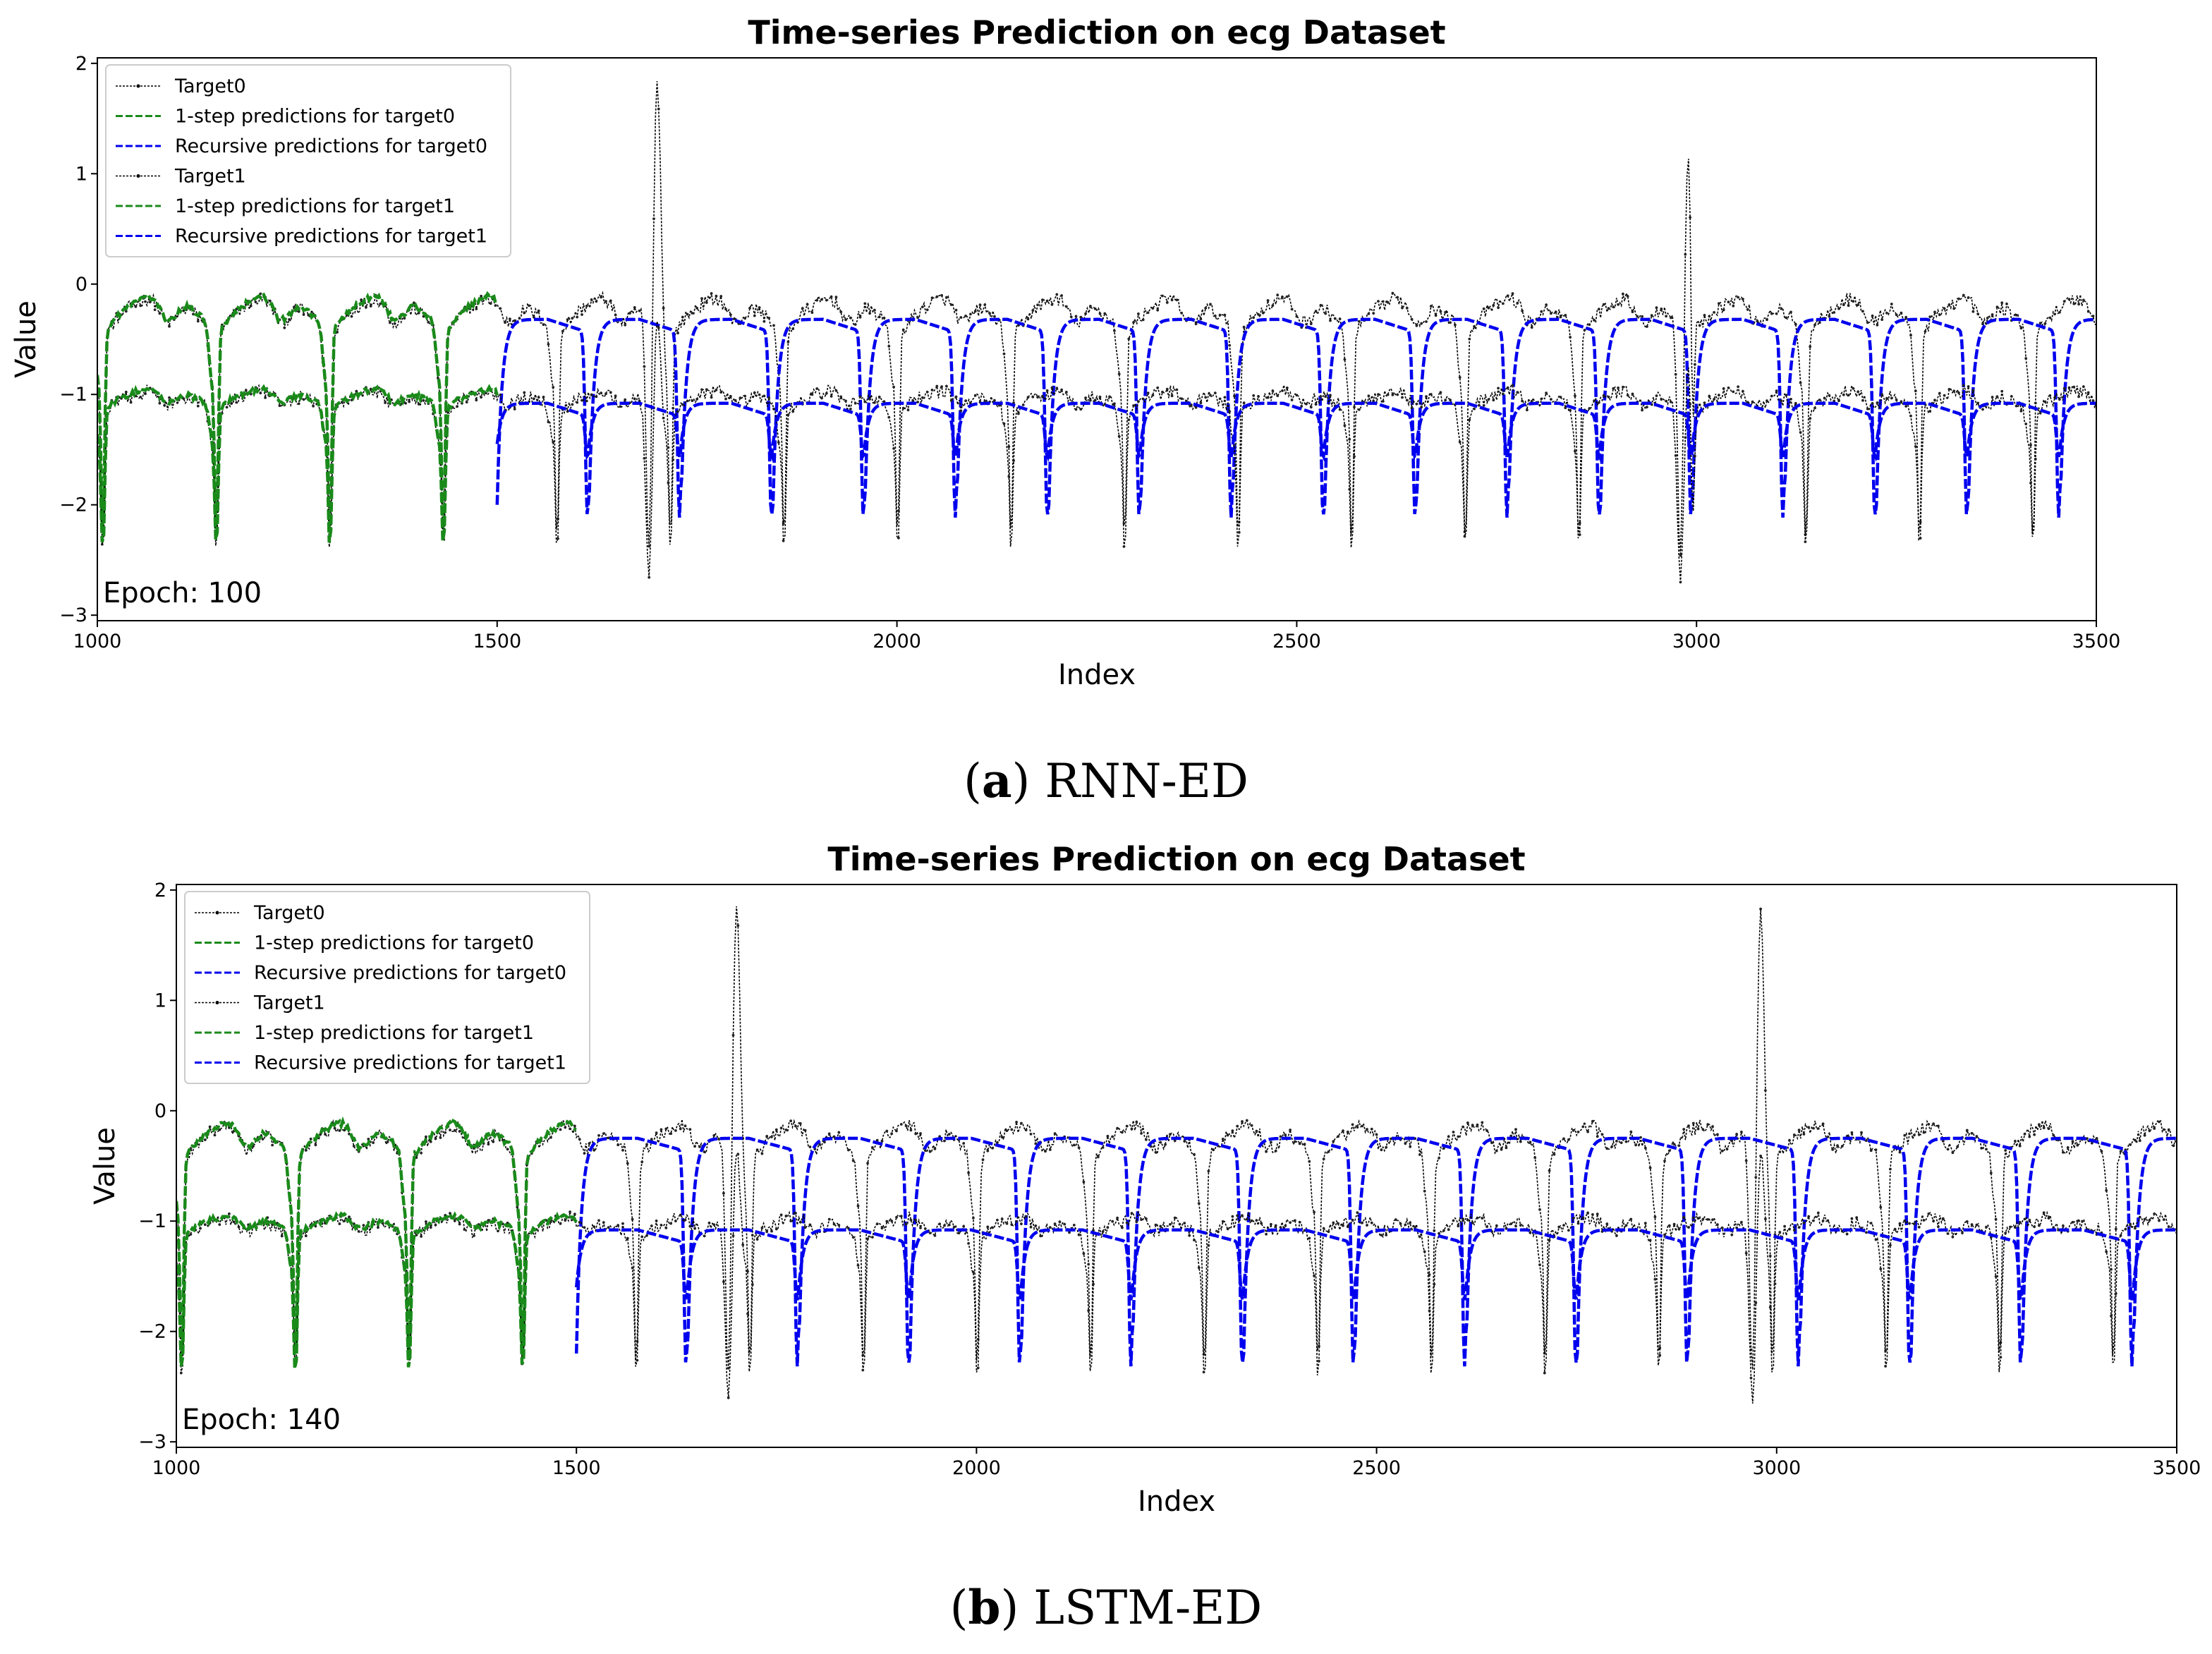  Describe the element at coordinates (73, 505) in the screenshot. I see `y-tick-label: −2` at that location.